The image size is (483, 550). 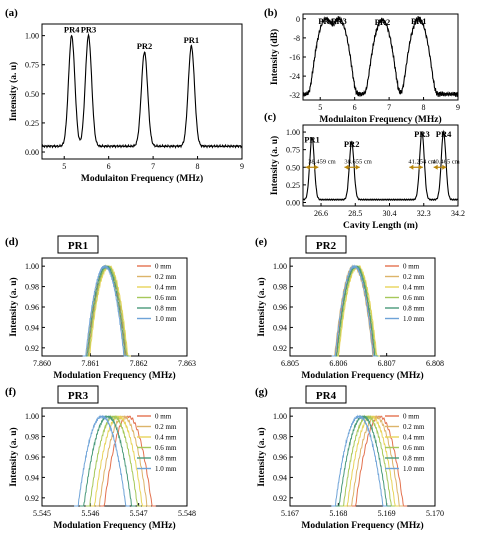 What do you see at coordinates (270, 117) in the screenshot?
I see `panel-label: (c)` at bounding box center [270, 117].